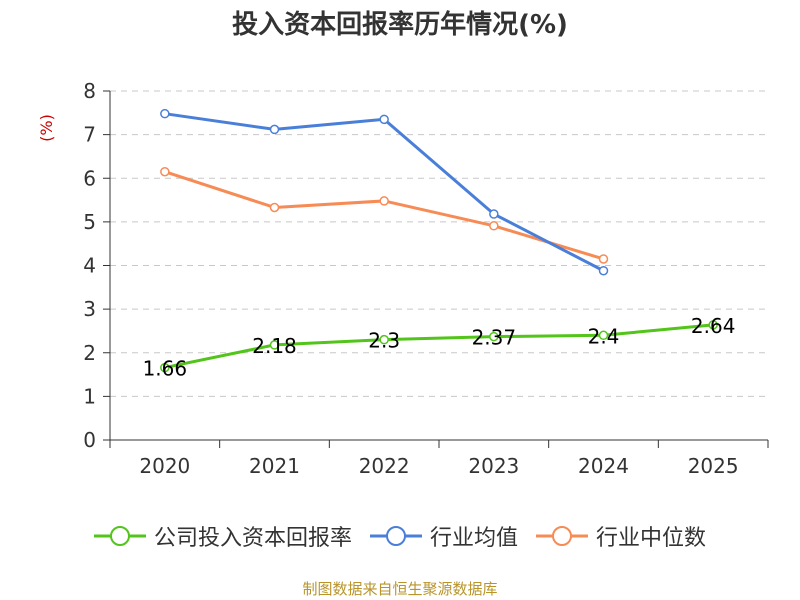 This screenshot has height=600, width=800. What do you see at coordinates (384, 466) in the screenshot?
I see `x-tick-label: 2022` at bounding box center [384, 466].